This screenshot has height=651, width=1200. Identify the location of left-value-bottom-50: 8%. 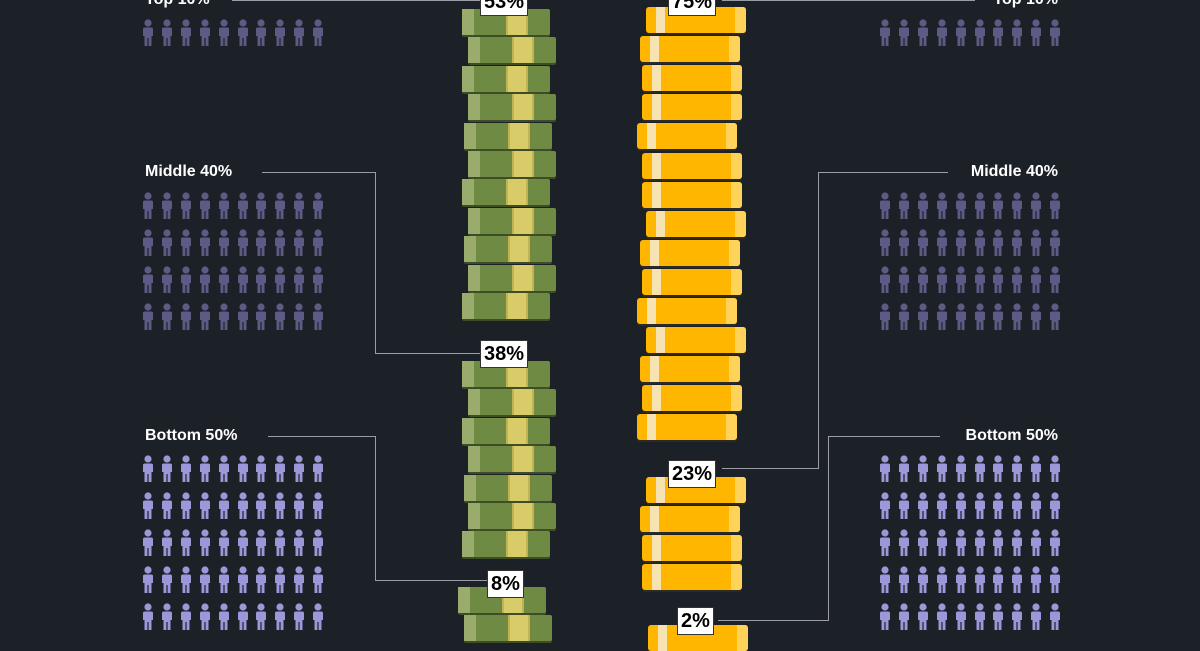
(505, 584).